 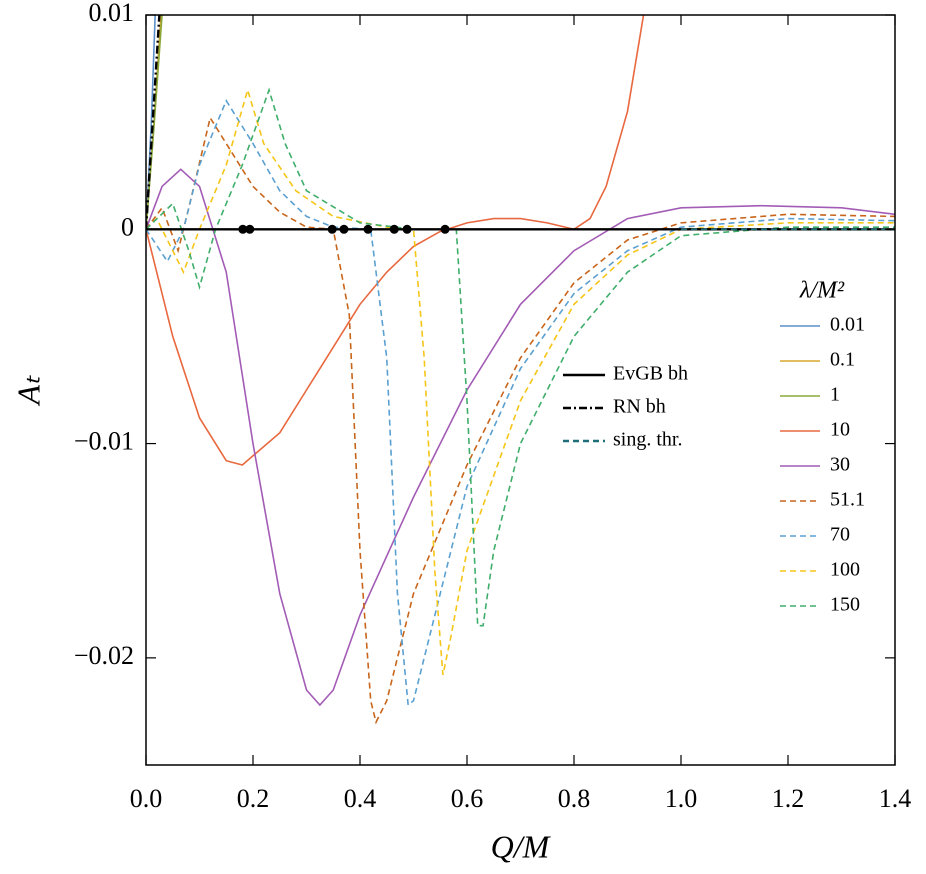 What do you see at coordinates (840, 535) in the screenshot?
I see `legend-label: 70` at bounding box center [840, 535].